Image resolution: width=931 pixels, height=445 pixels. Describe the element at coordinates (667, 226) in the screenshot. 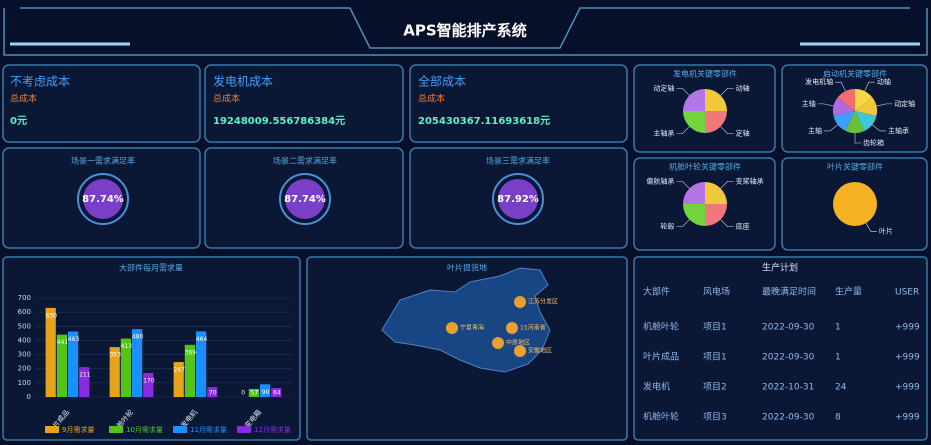

I see `pie-label: 轮毂` at that location.